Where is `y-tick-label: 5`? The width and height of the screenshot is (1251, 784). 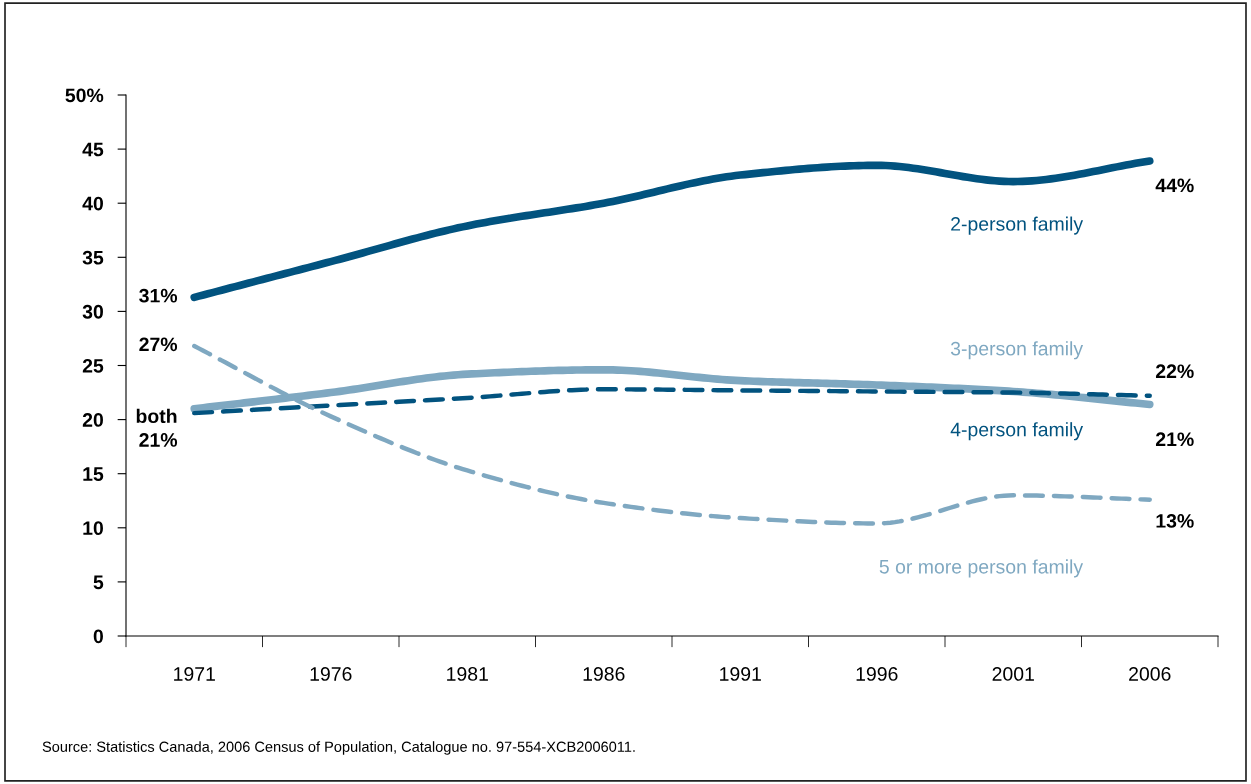 y-tick-label: 5 is located at coordinates (98, 582).